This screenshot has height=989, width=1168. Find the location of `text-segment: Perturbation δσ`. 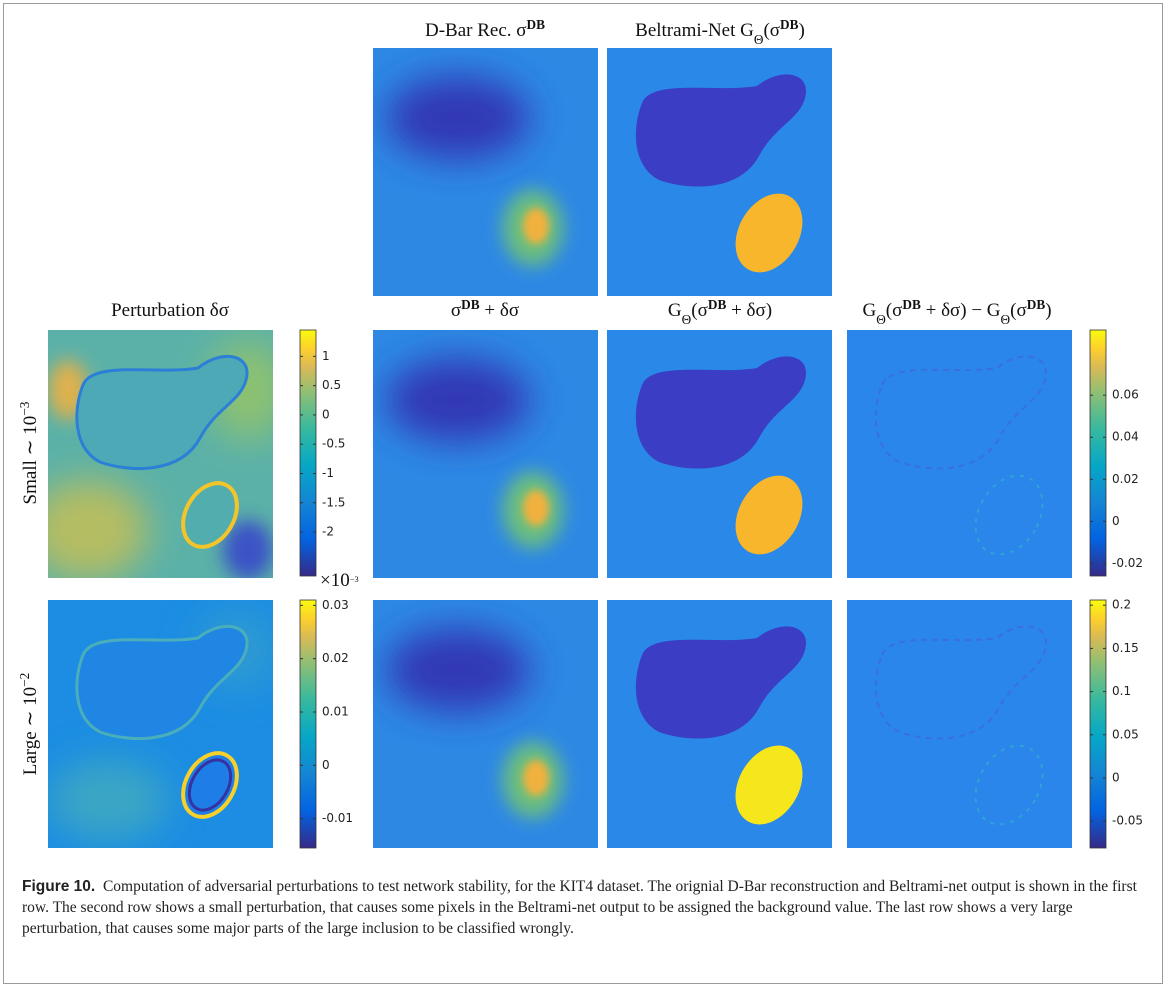

text-segment: Perturbation δσ is located at coordinates (170, 310).